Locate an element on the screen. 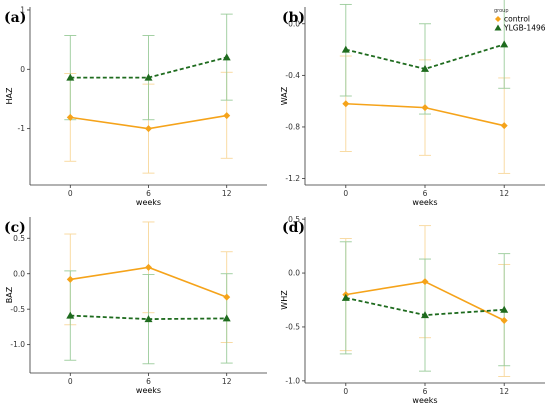  panel-label: (a) is located at coordinates (15, 18).